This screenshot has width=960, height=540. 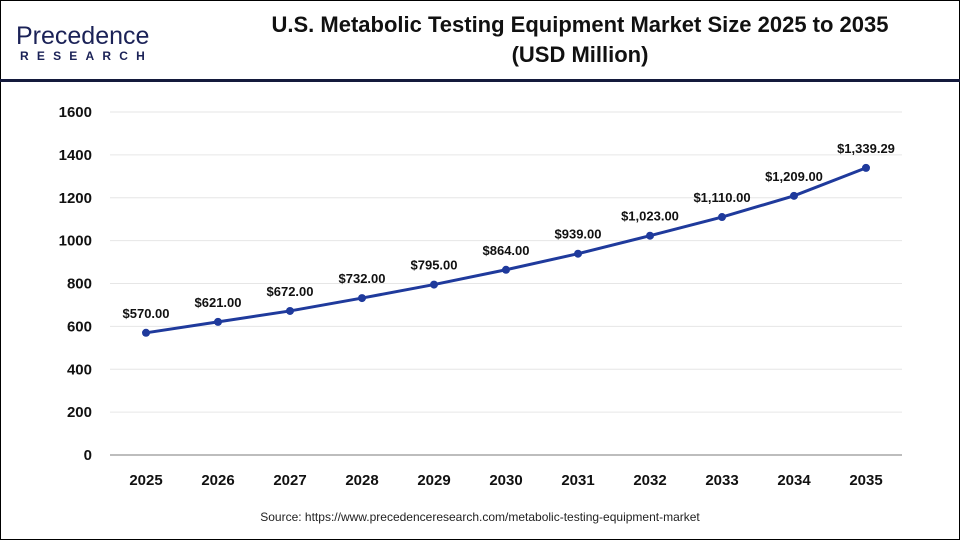 What do you see at coordinates (865, 480) in the screenshot?
I see `x-tick-label: 2035` at bounding box center [865, 480].